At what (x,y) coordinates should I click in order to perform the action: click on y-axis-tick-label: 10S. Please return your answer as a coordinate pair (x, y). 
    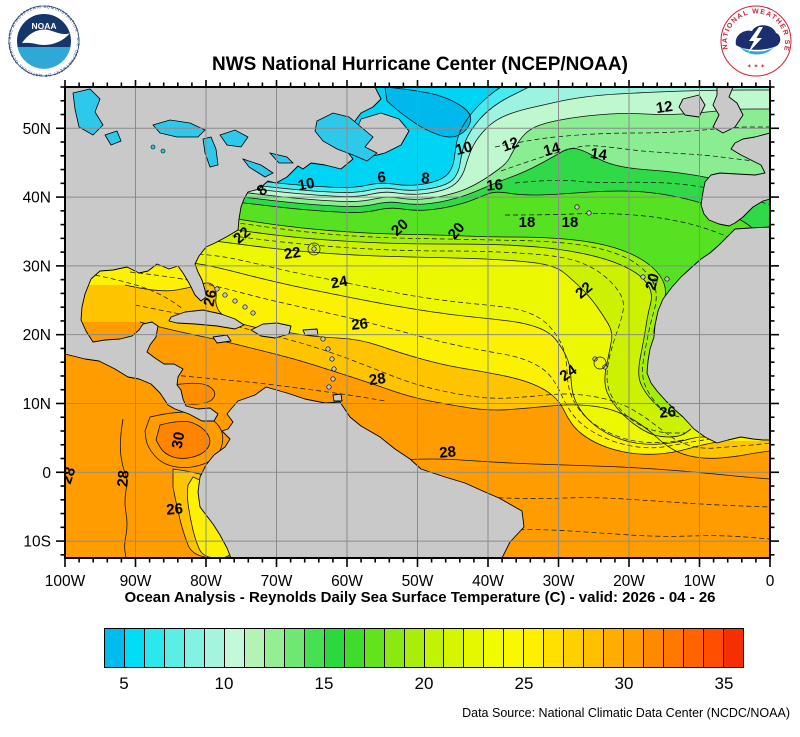
    Looking at the image, I should click on (37, 542).